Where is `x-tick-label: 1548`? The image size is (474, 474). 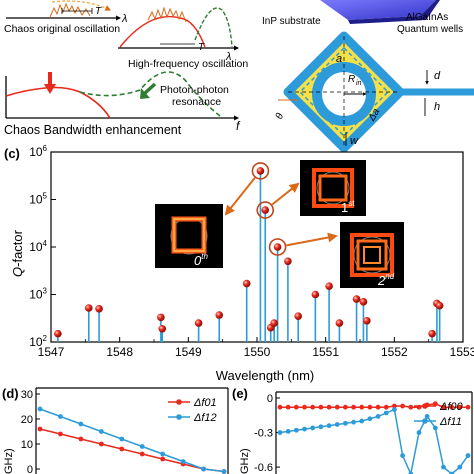
x-tick-label: 1548 is located at coordinates (119, 352).